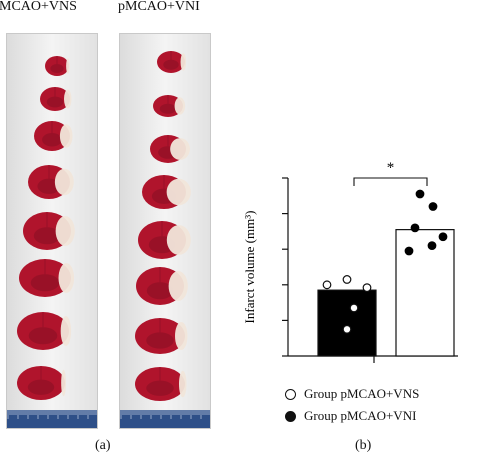 This screenshot has height=458, width=501. I want to click on bar-vns, so click(425, 293).